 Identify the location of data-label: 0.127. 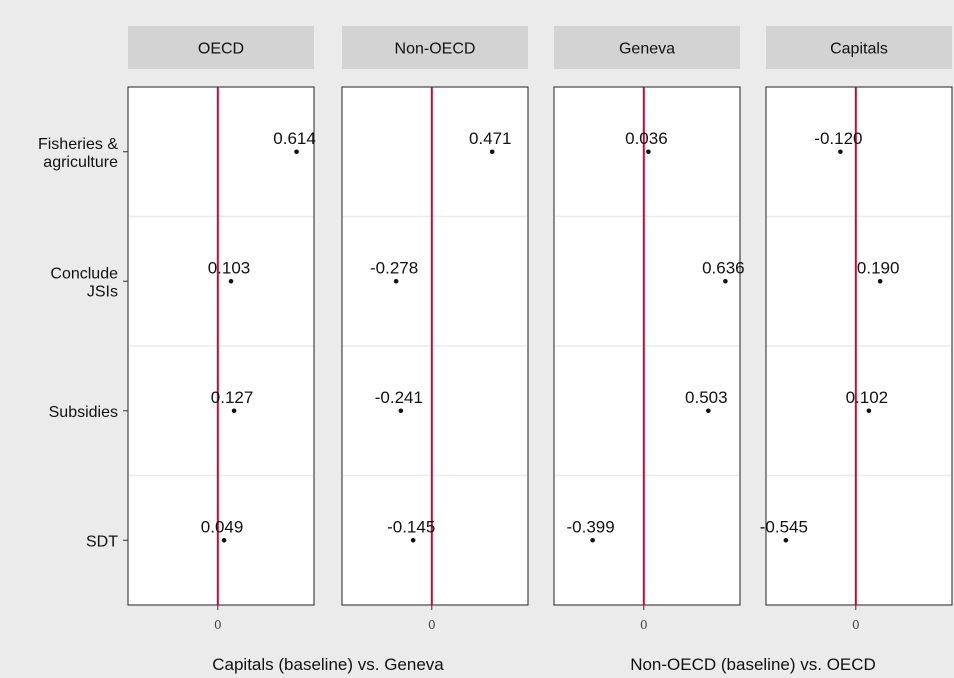
(232, 397).